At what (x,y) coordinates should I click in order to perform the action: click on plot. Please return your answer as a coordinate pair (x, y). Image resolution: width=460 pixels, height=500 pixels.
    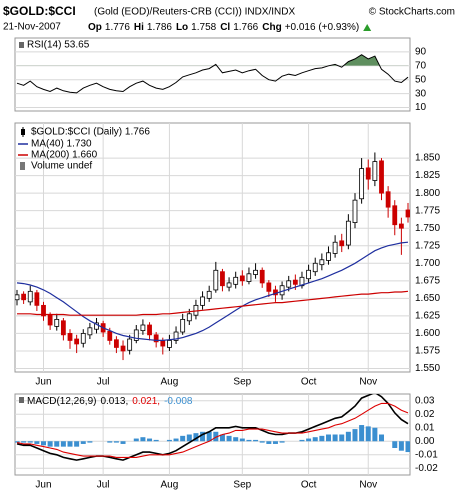
    Looking at the image, I should click on (212, 80).